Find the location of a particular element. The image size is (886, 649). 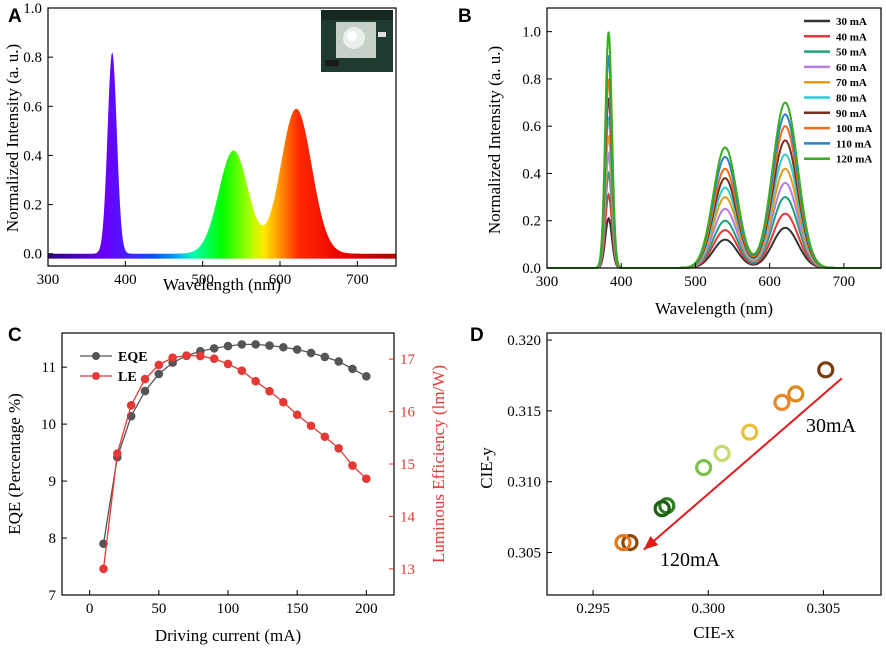

series-line-120mA is located at coordinates (714, 150).